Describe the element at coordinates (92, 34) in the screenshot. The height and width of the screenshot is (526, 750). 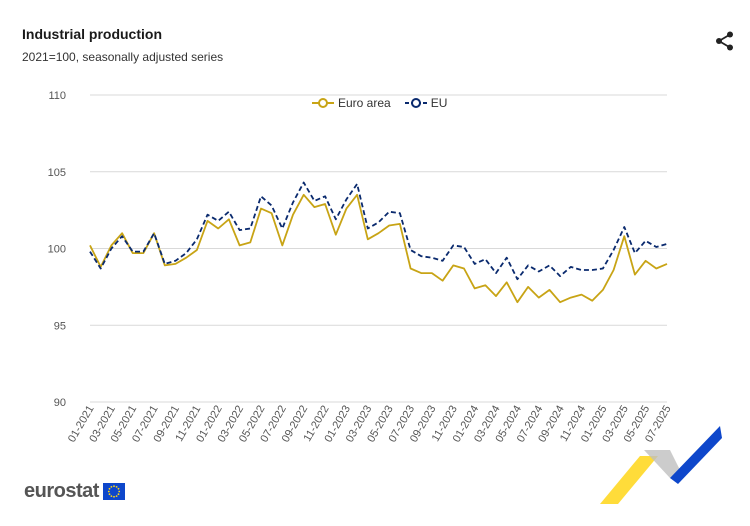
I see `chart-title: Industrial production` at that location.